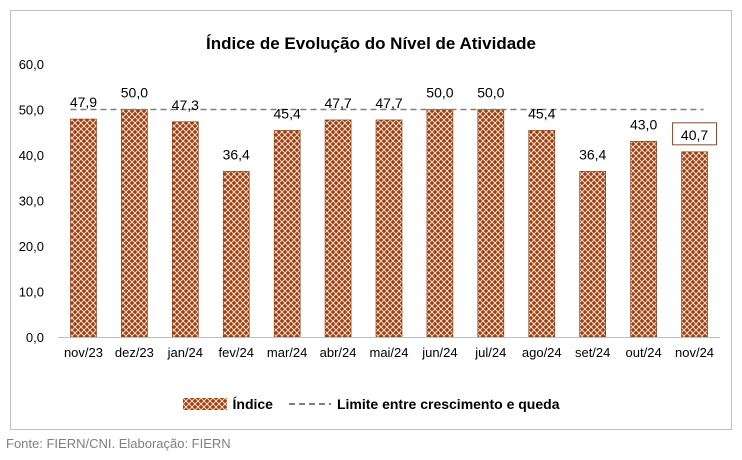 The image size is (742, 460). I want to click on x-tick-label: nov/24, so click(694, 352).